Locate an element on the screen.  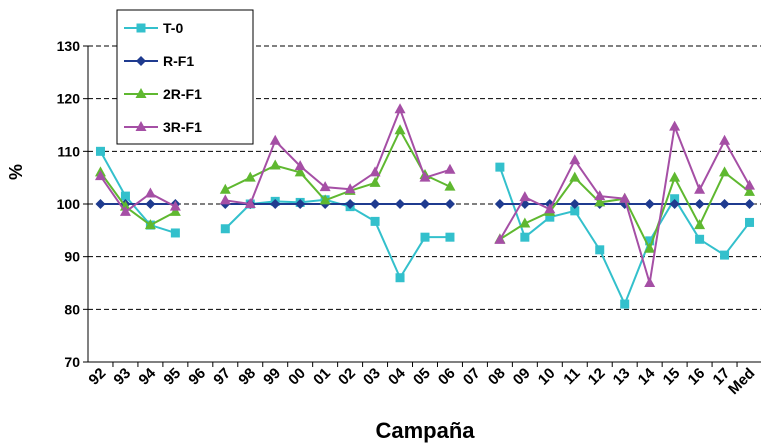
x-tick-label: 96 is located at coordinates (197, 377).